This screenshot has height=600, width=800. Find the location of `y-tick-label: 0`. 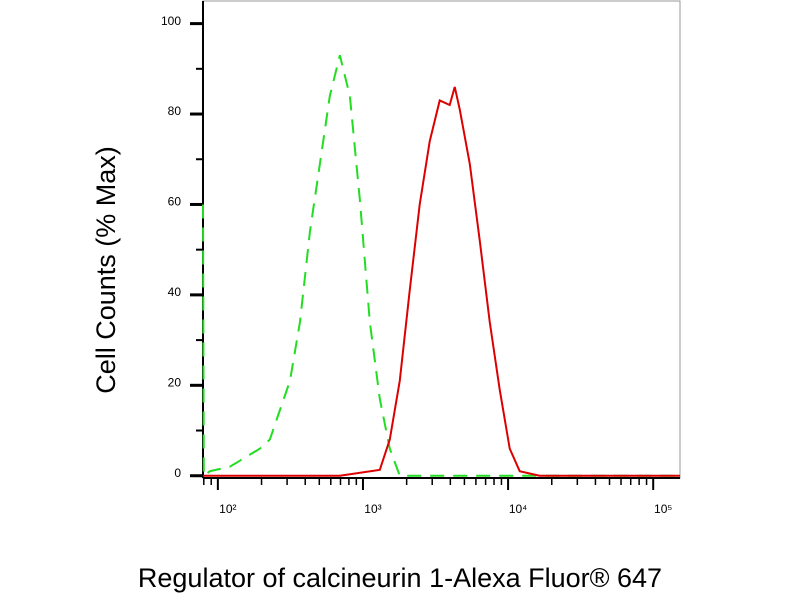

y-tick-label: 0 is located at coordinates (177, 473).